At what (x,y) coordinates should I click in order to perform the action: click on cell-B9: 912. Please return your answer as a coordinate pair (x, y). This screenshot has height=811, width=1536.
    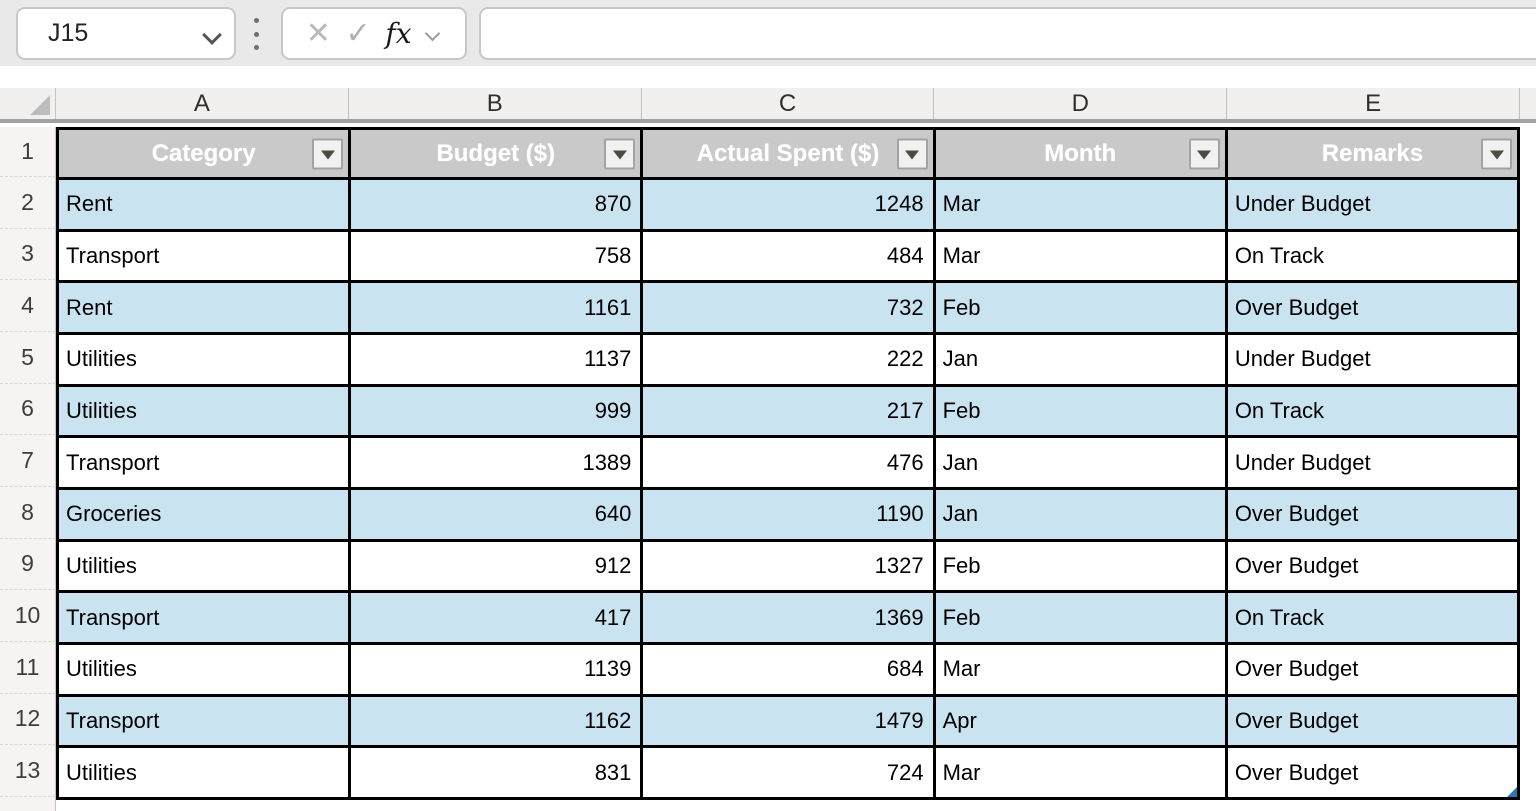
    Looking at the image, I should click on (497, 567).